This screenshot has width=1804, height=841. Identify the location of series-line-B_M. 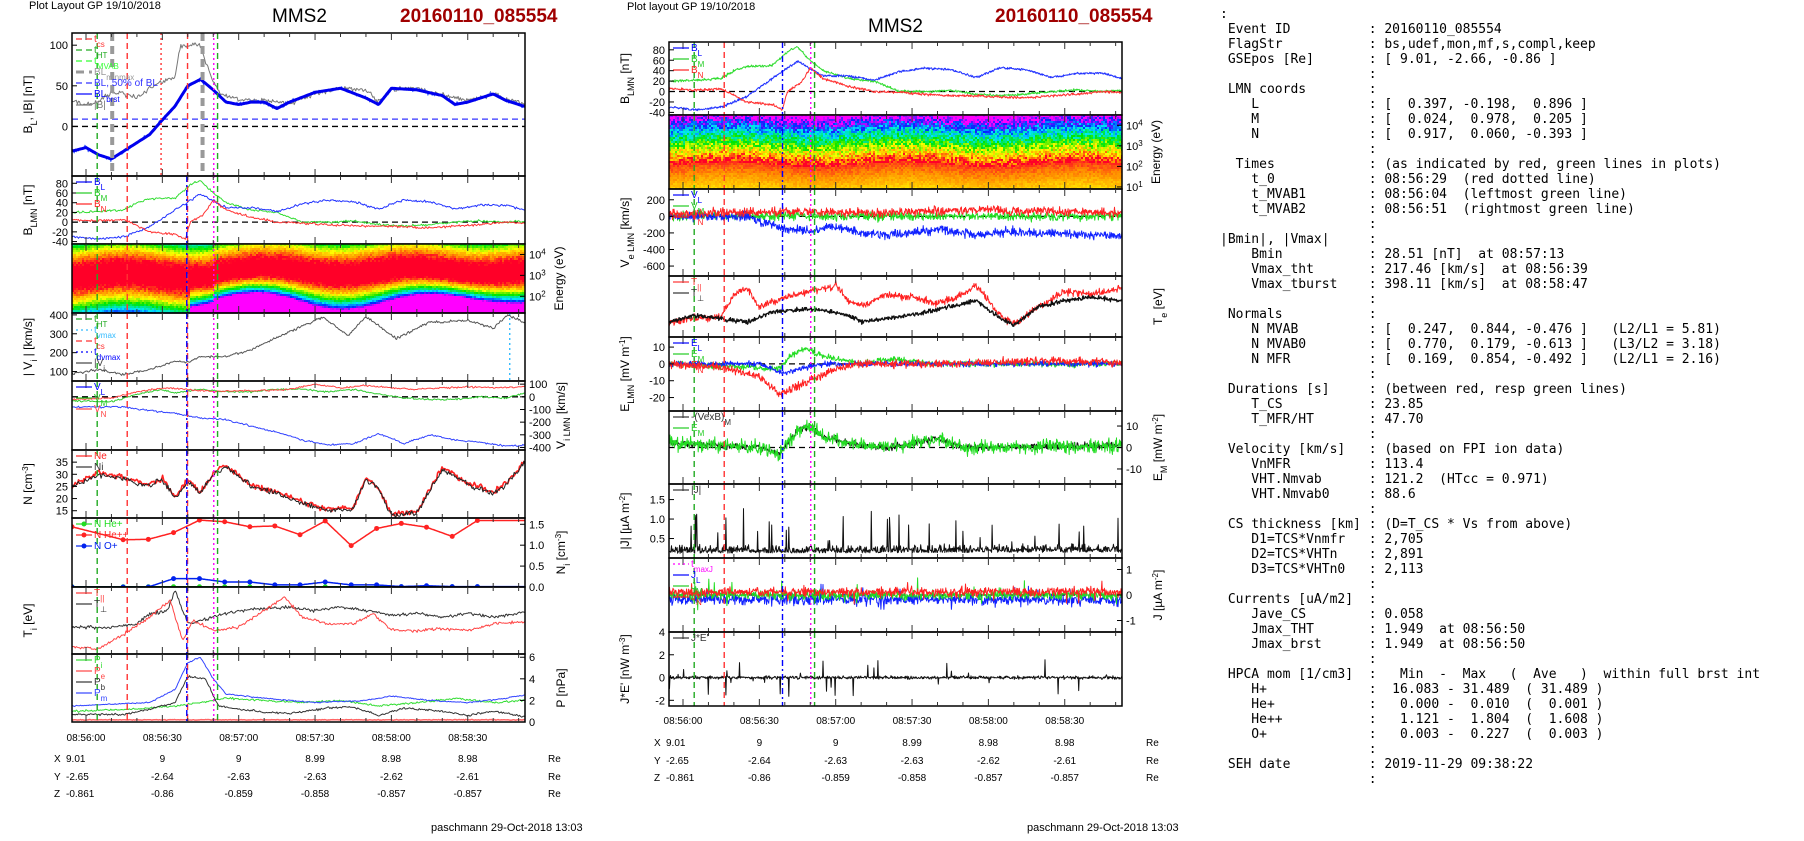
(298, 204).